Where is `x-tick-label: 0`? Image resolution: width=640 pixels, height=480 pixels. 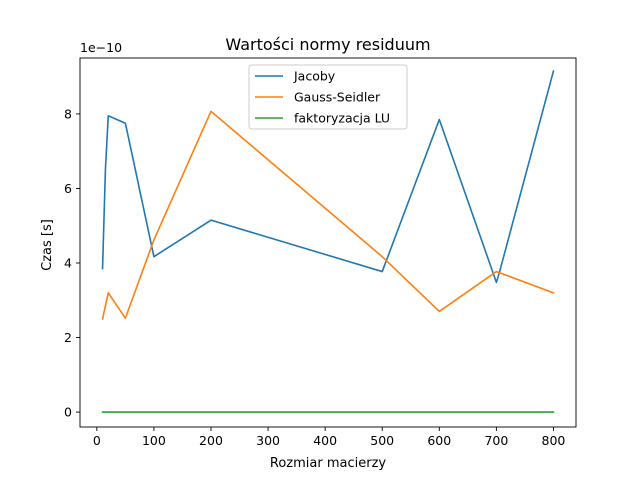
x-tick-label: 0 is located at coordinates (97, 440).